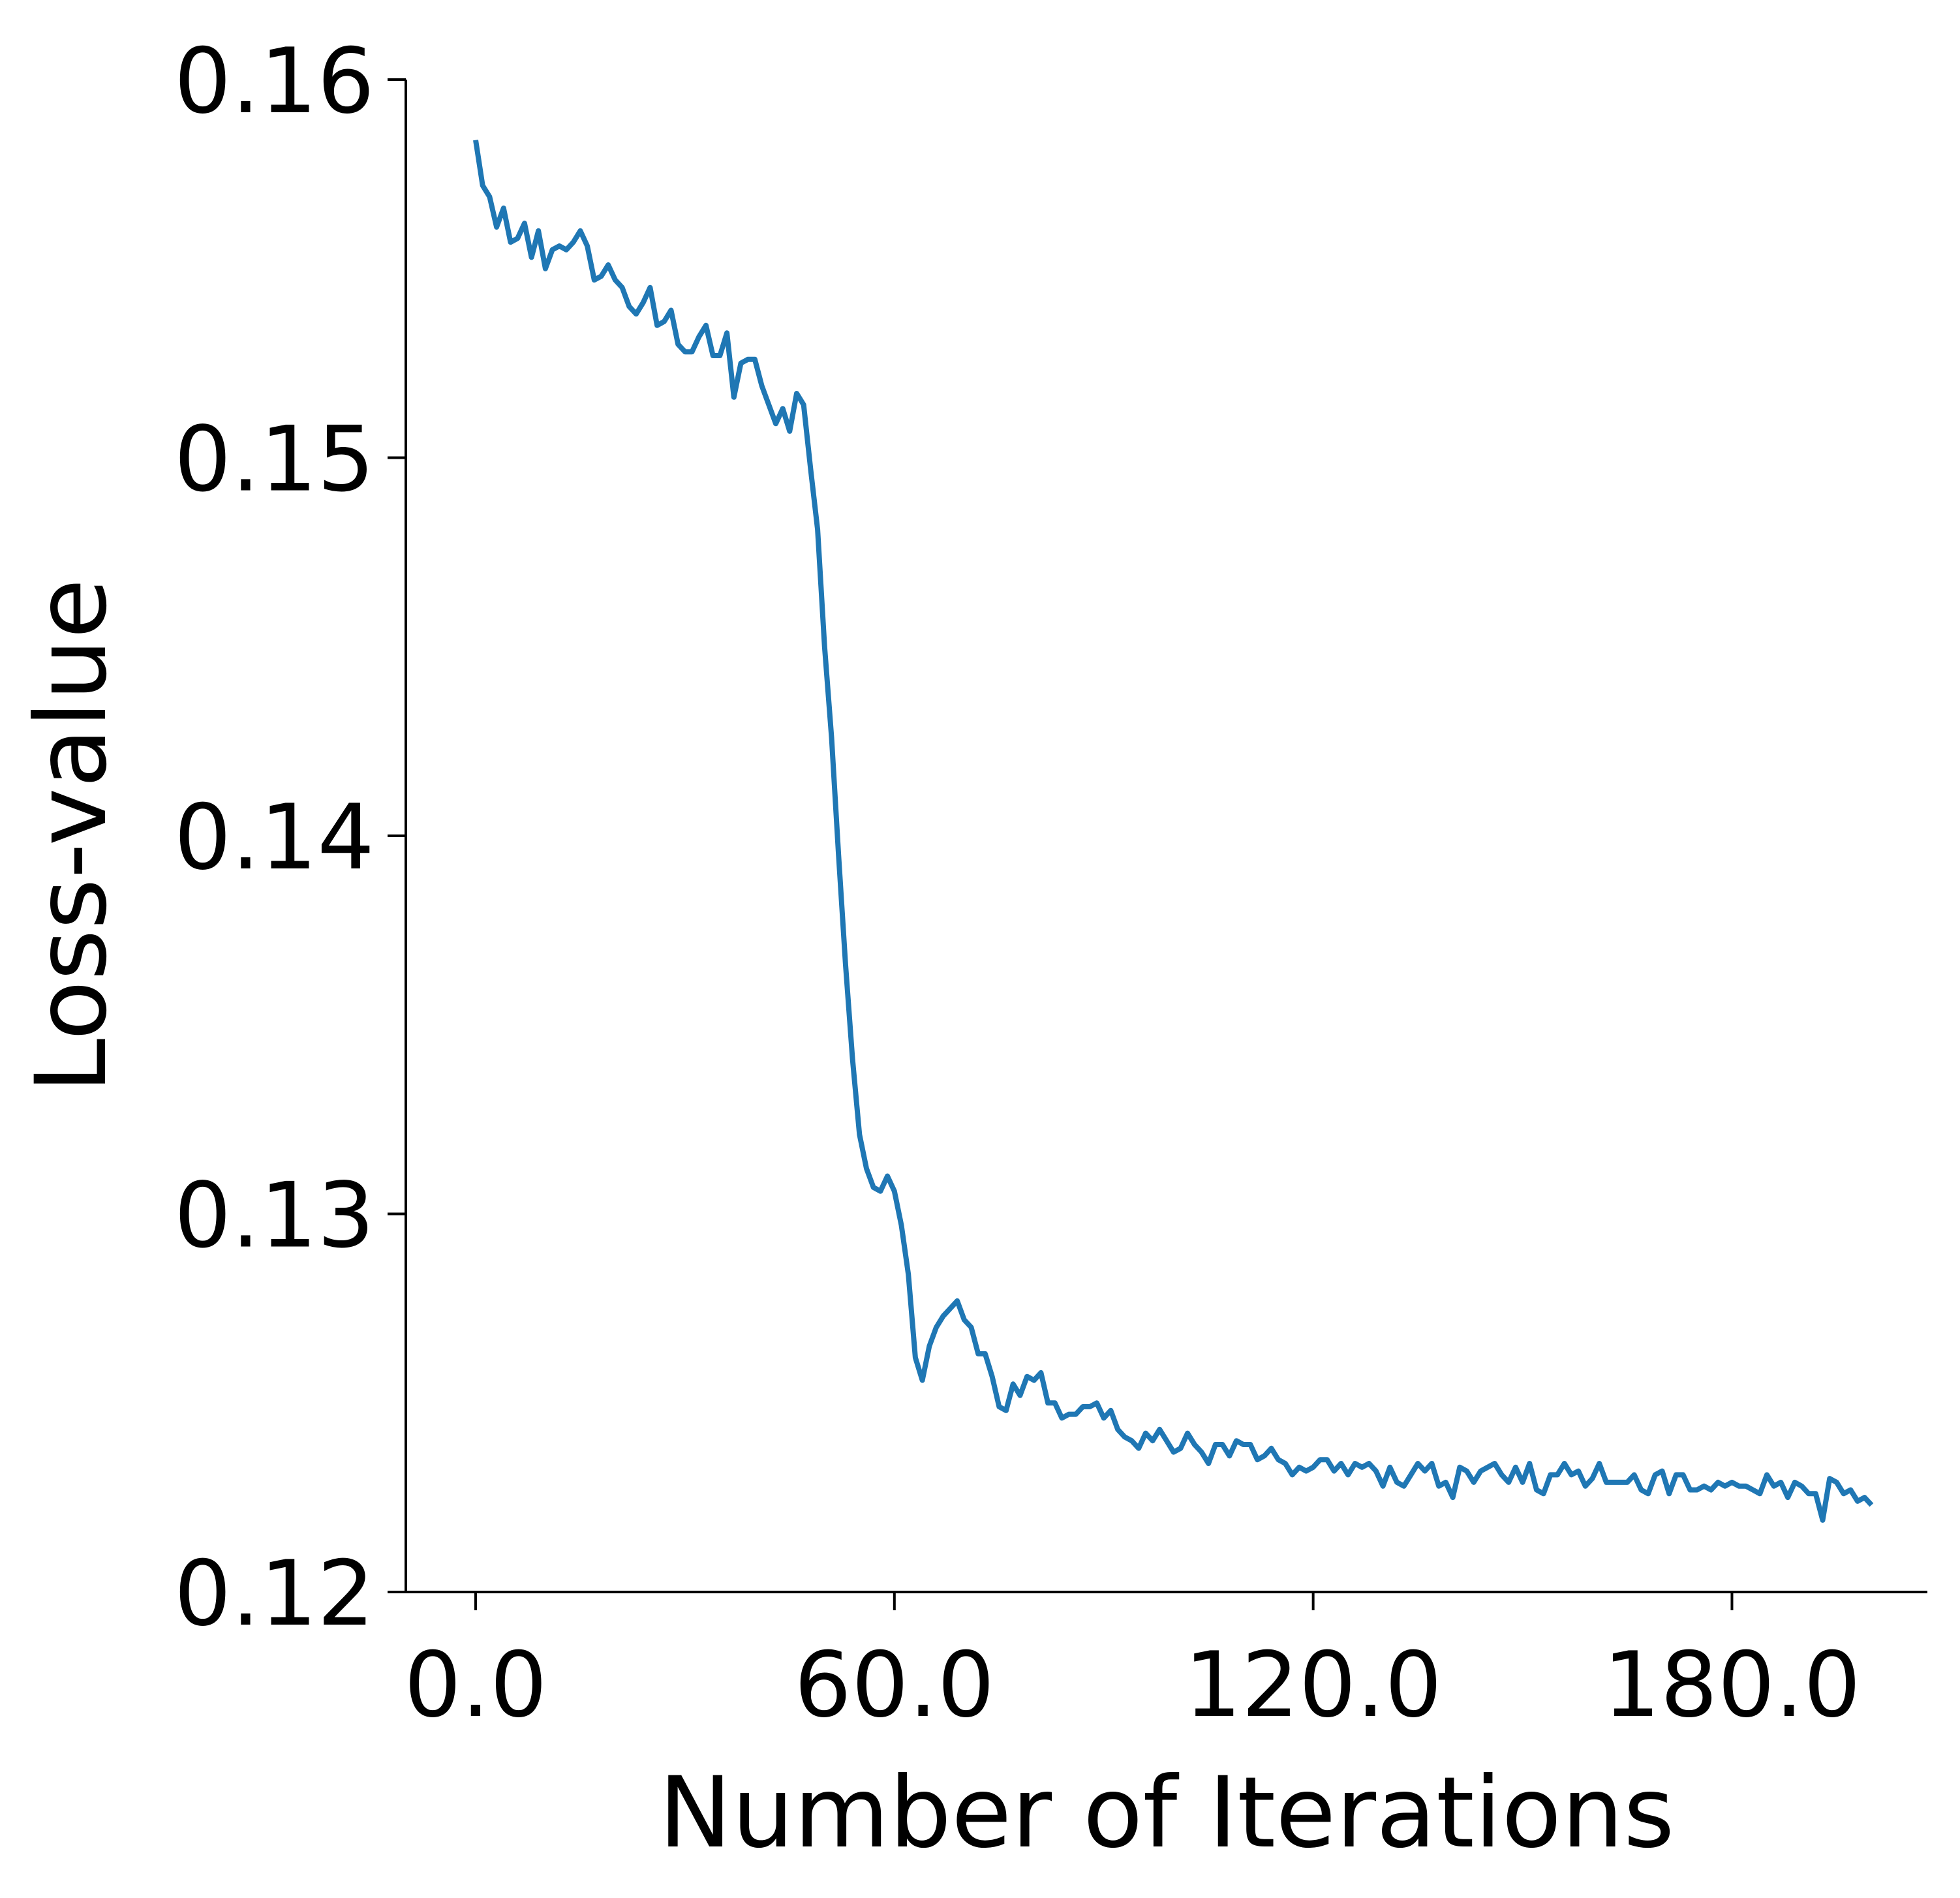 The width and height of the screenshot is (1960, 1898). What do you see at coordinates (274, 459) in the screenshot?
I see `y-tick-label: 0.15` at bounding box center [274, 459].